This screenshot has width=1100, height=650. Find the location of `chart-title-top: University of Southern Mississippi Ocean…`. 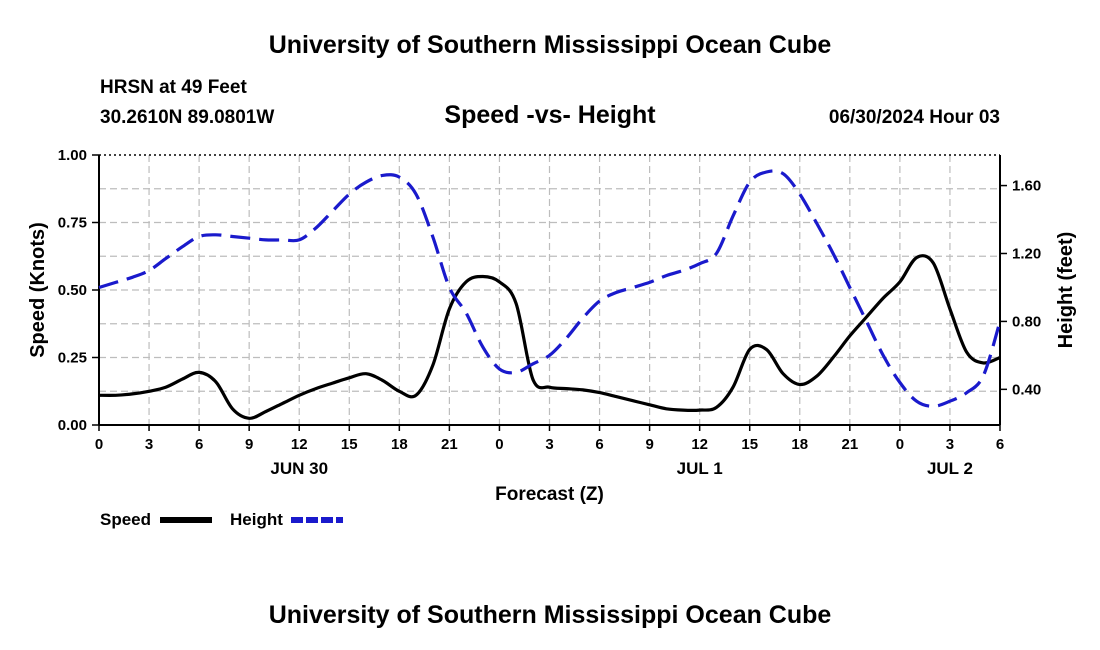

chart-title-top: University of Southern Mississippi Ocean… is located at coordinates (550, 45).